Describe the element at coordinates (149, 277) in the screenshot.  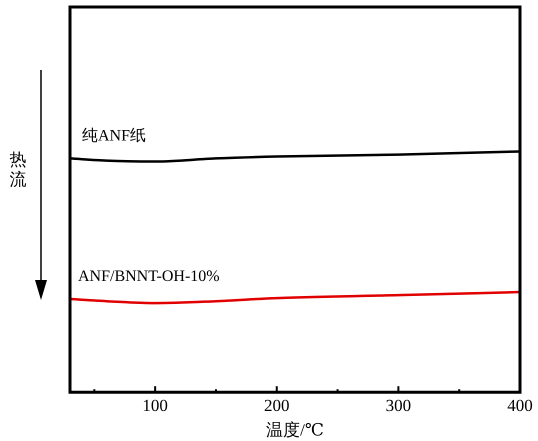
I see `series-label: ANF/BNNT-OH-10%` at that location.